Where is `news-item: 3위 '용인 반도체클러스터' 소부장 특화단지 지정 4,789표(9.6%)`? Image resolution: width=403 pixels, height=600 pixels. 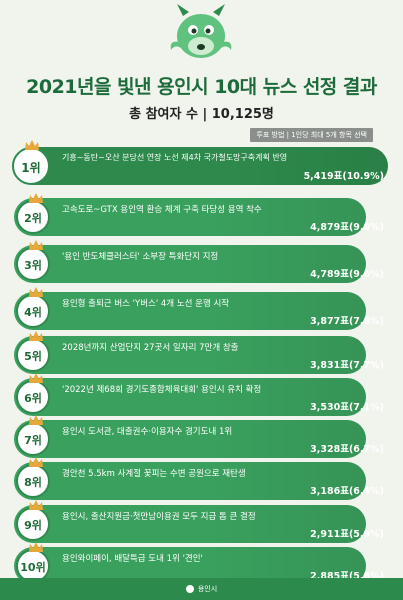 news-item: 3위 '용인 반도체클러스터' 소부장 특화단지 지정 4,789표(9.6%) is located at coordinates (205, 262).